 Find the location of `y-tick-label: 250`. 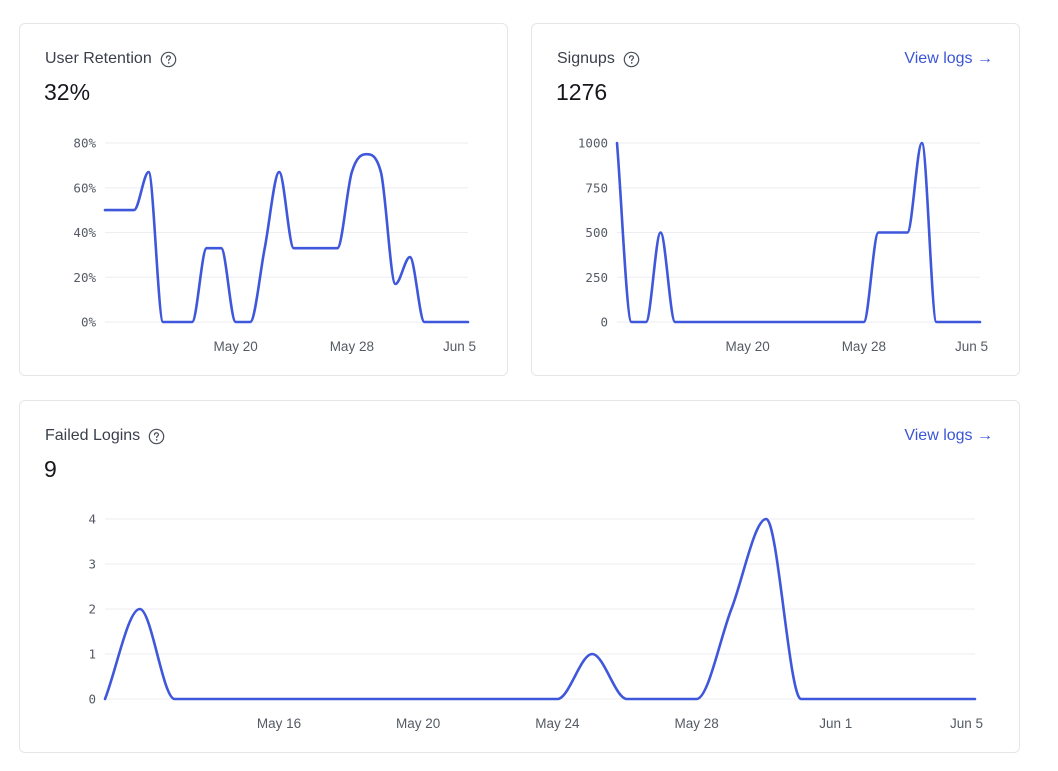

y-tick-label: 250 is located at coordinates (596, 277).